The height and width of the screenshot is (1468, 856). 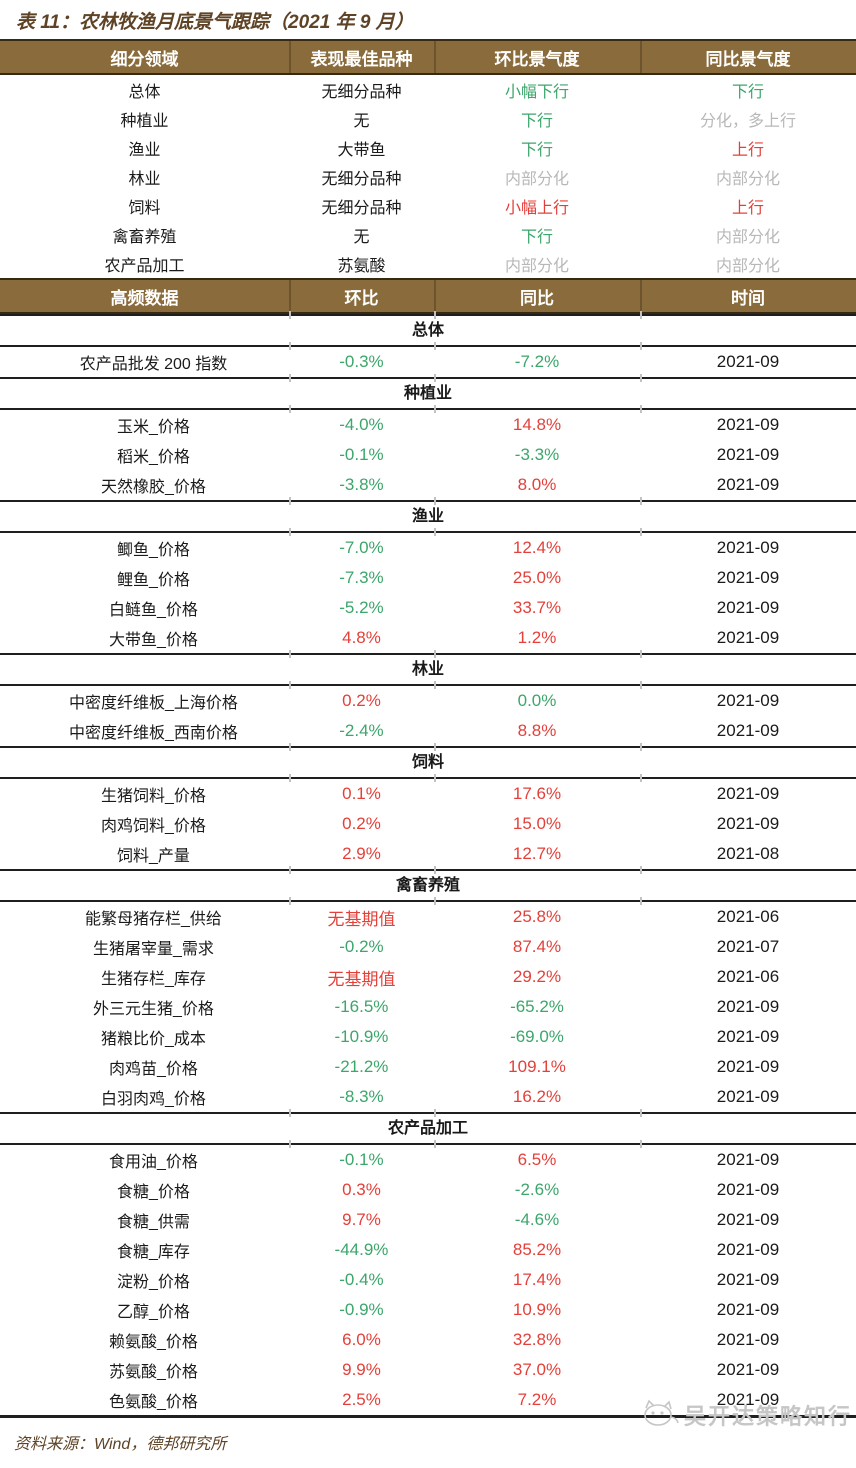 What do you see at coordinates (144, 59) in the screenshot?
I see `summary-header-field: 细分领域` at bounding box center [144, 59].